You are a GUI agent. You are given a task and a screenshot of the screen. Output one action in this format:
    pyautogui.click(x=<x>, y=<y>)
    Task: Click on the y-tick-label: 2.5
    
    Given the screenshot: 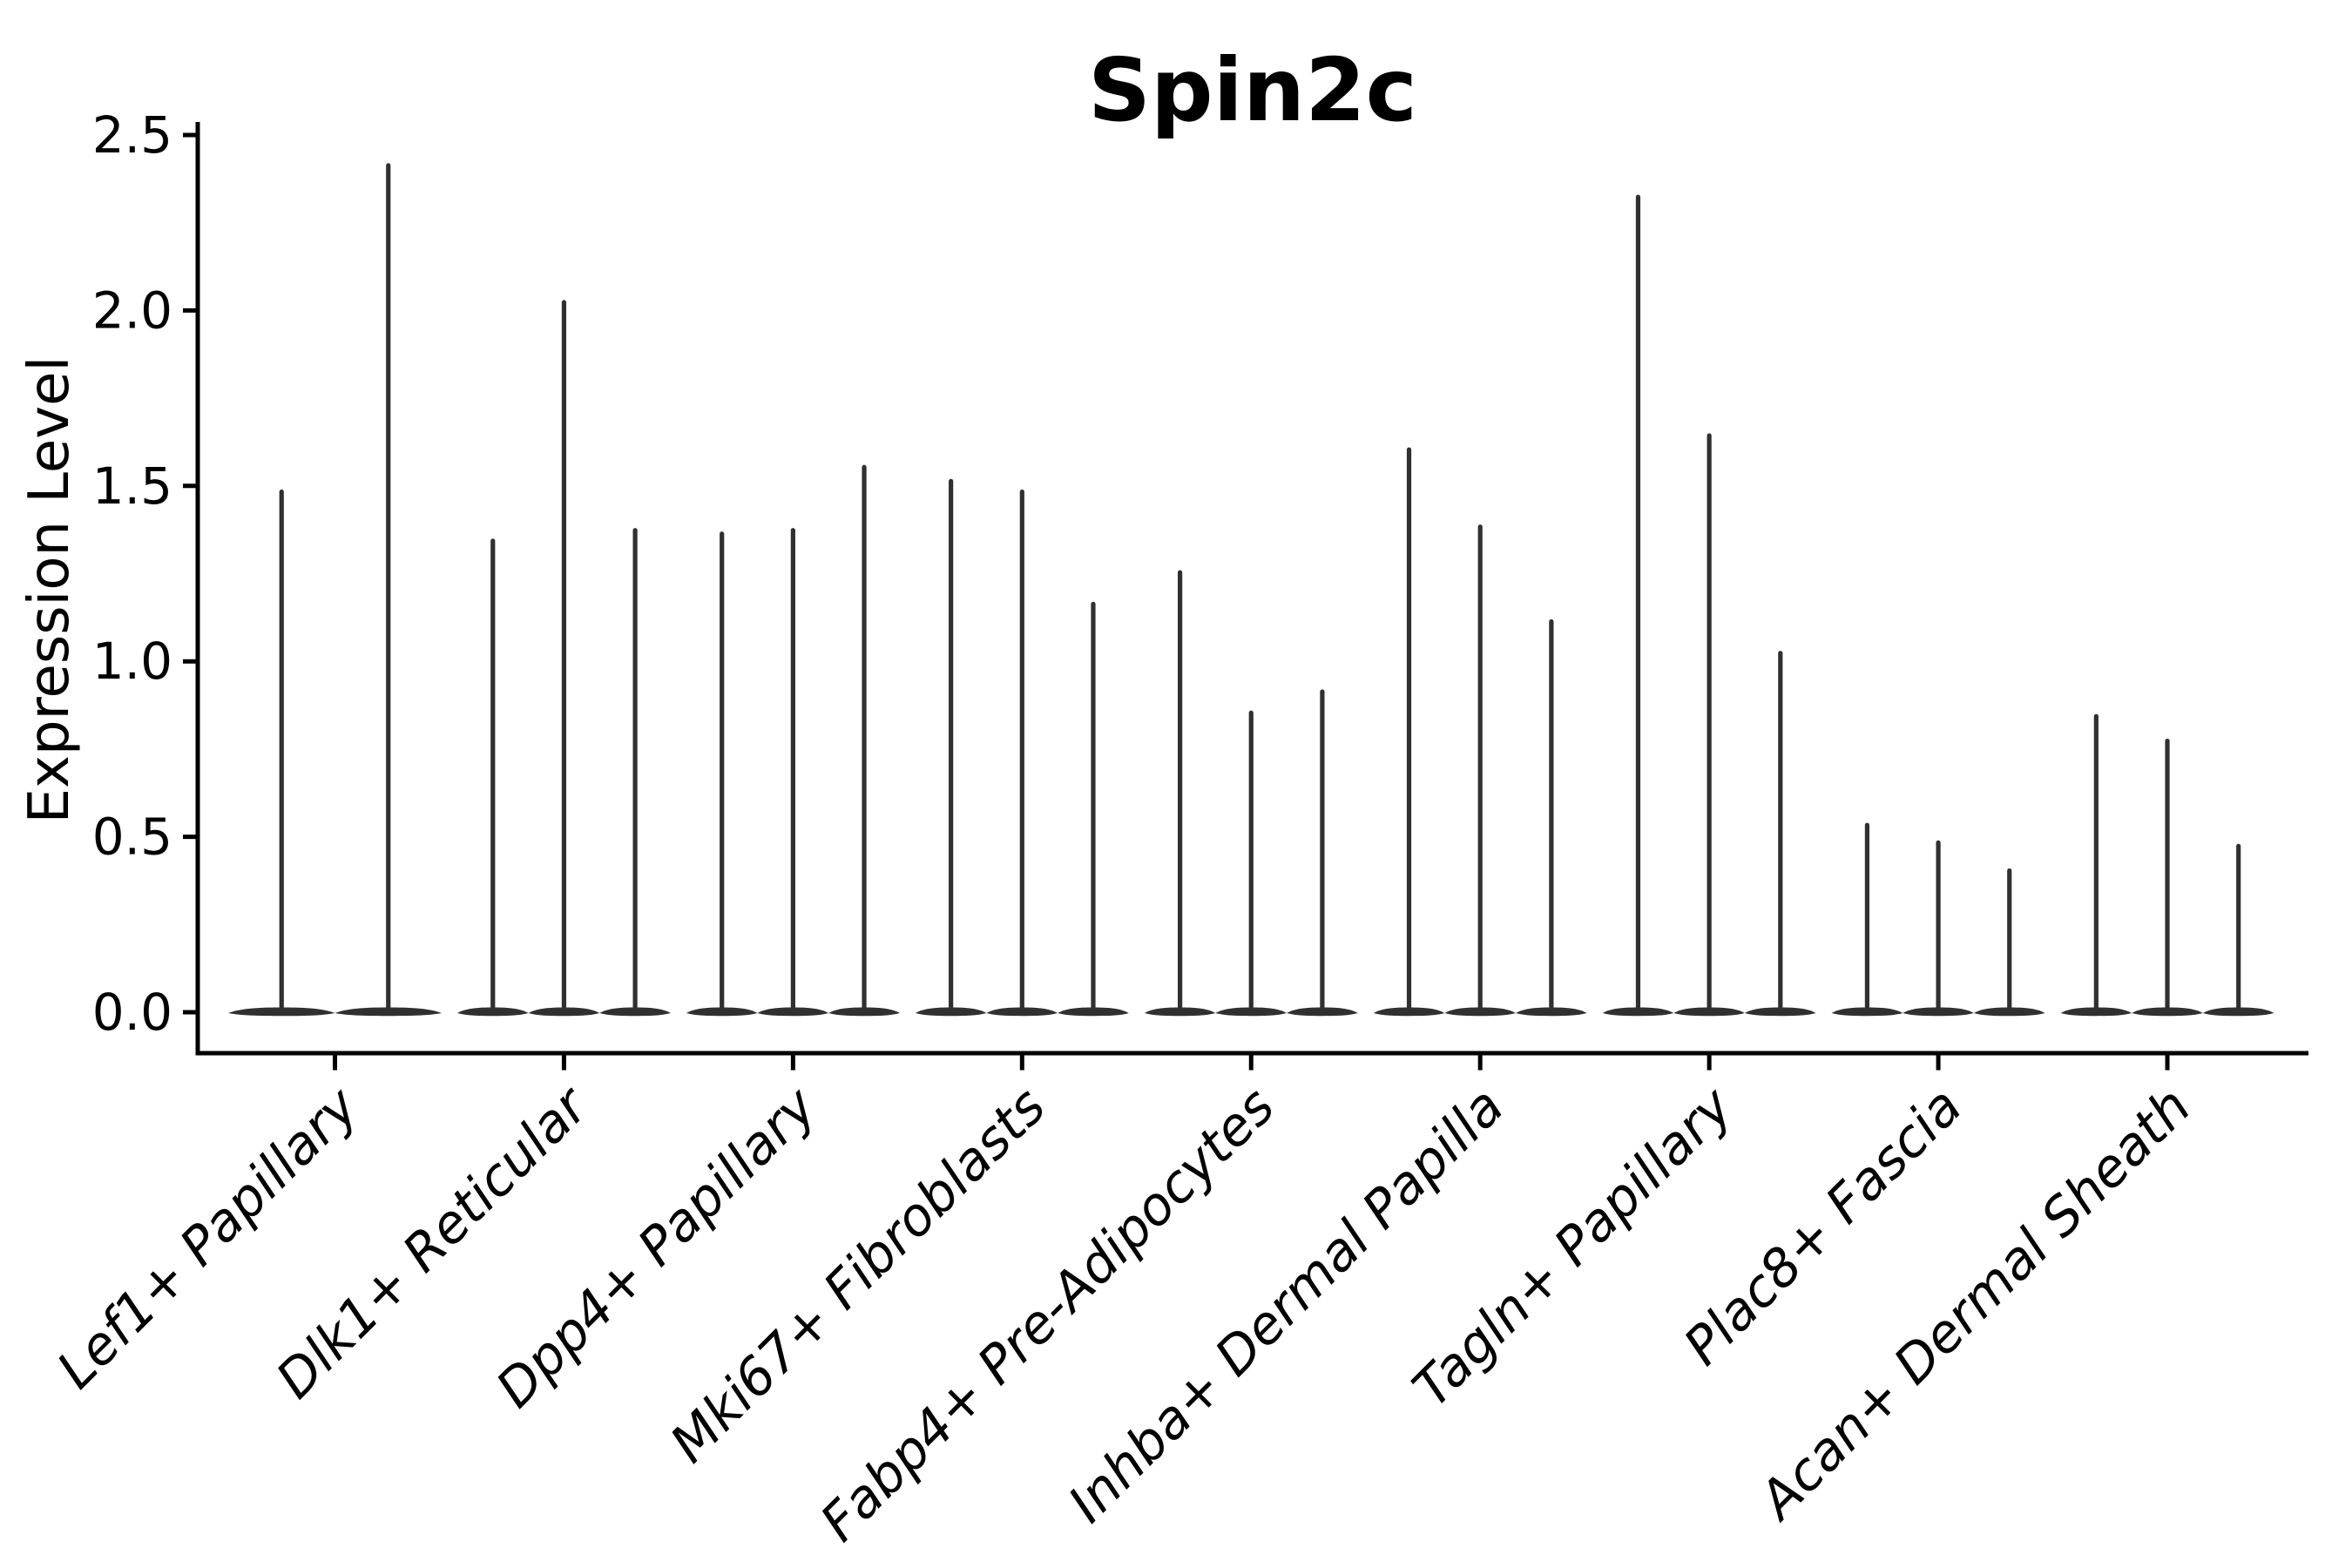 What is the action you would take?
    pyautogui.click(x=132, y=135)
    